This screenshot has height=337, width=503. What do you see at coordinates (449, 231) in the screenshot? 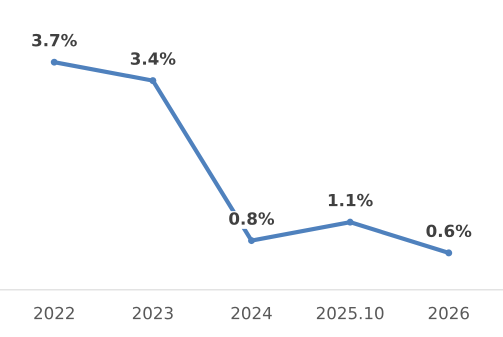
I see `data-label: 0.6%` at bounding box center [449, 231].